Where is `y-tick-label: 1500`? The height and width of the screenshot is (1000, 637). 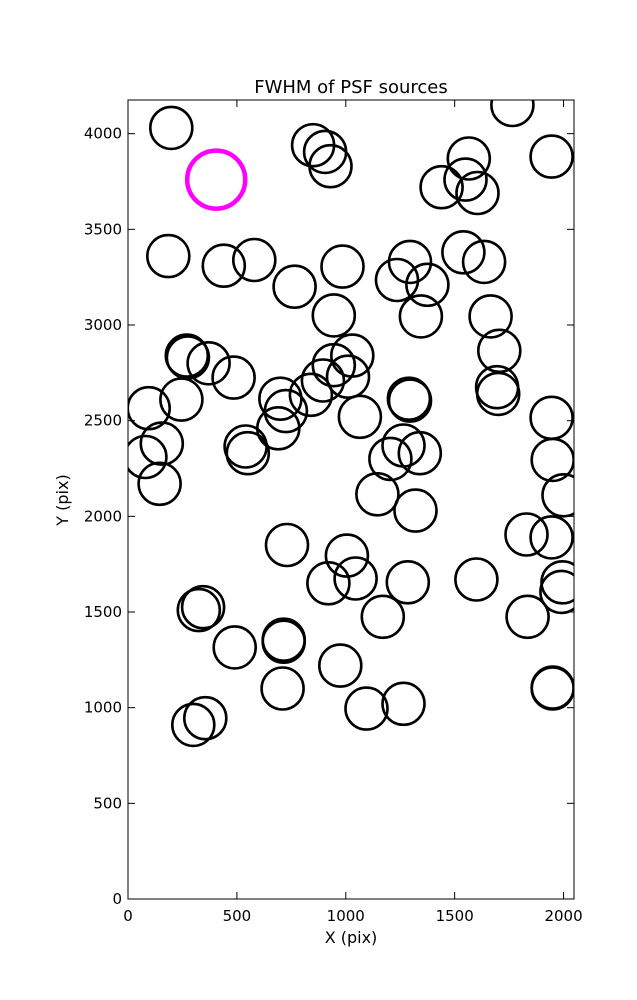
y-tick-label: 1500 is located at coordinates (103, 612).